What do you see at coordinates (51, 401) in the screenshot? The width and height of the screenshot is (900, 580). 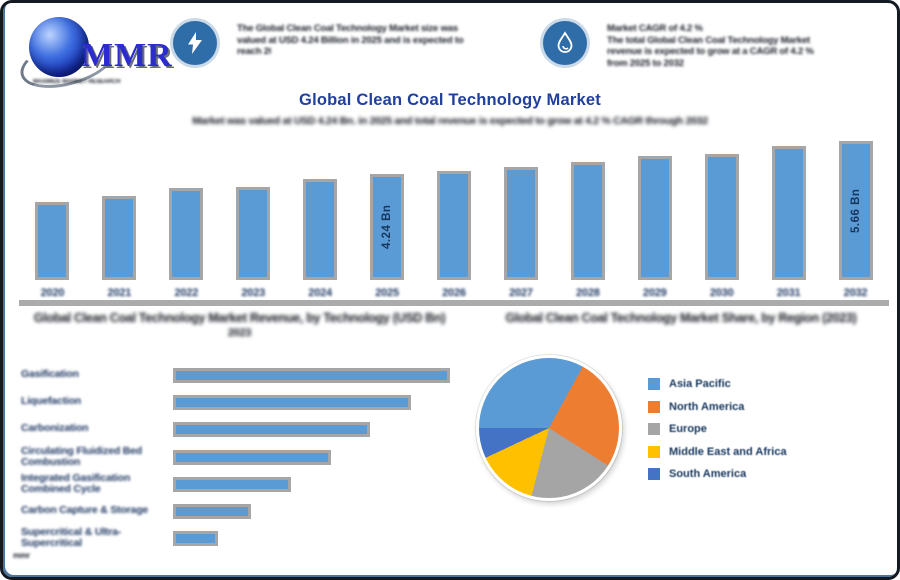 I see `technology-label: Liquefaction` at bounding box center [51, 401].